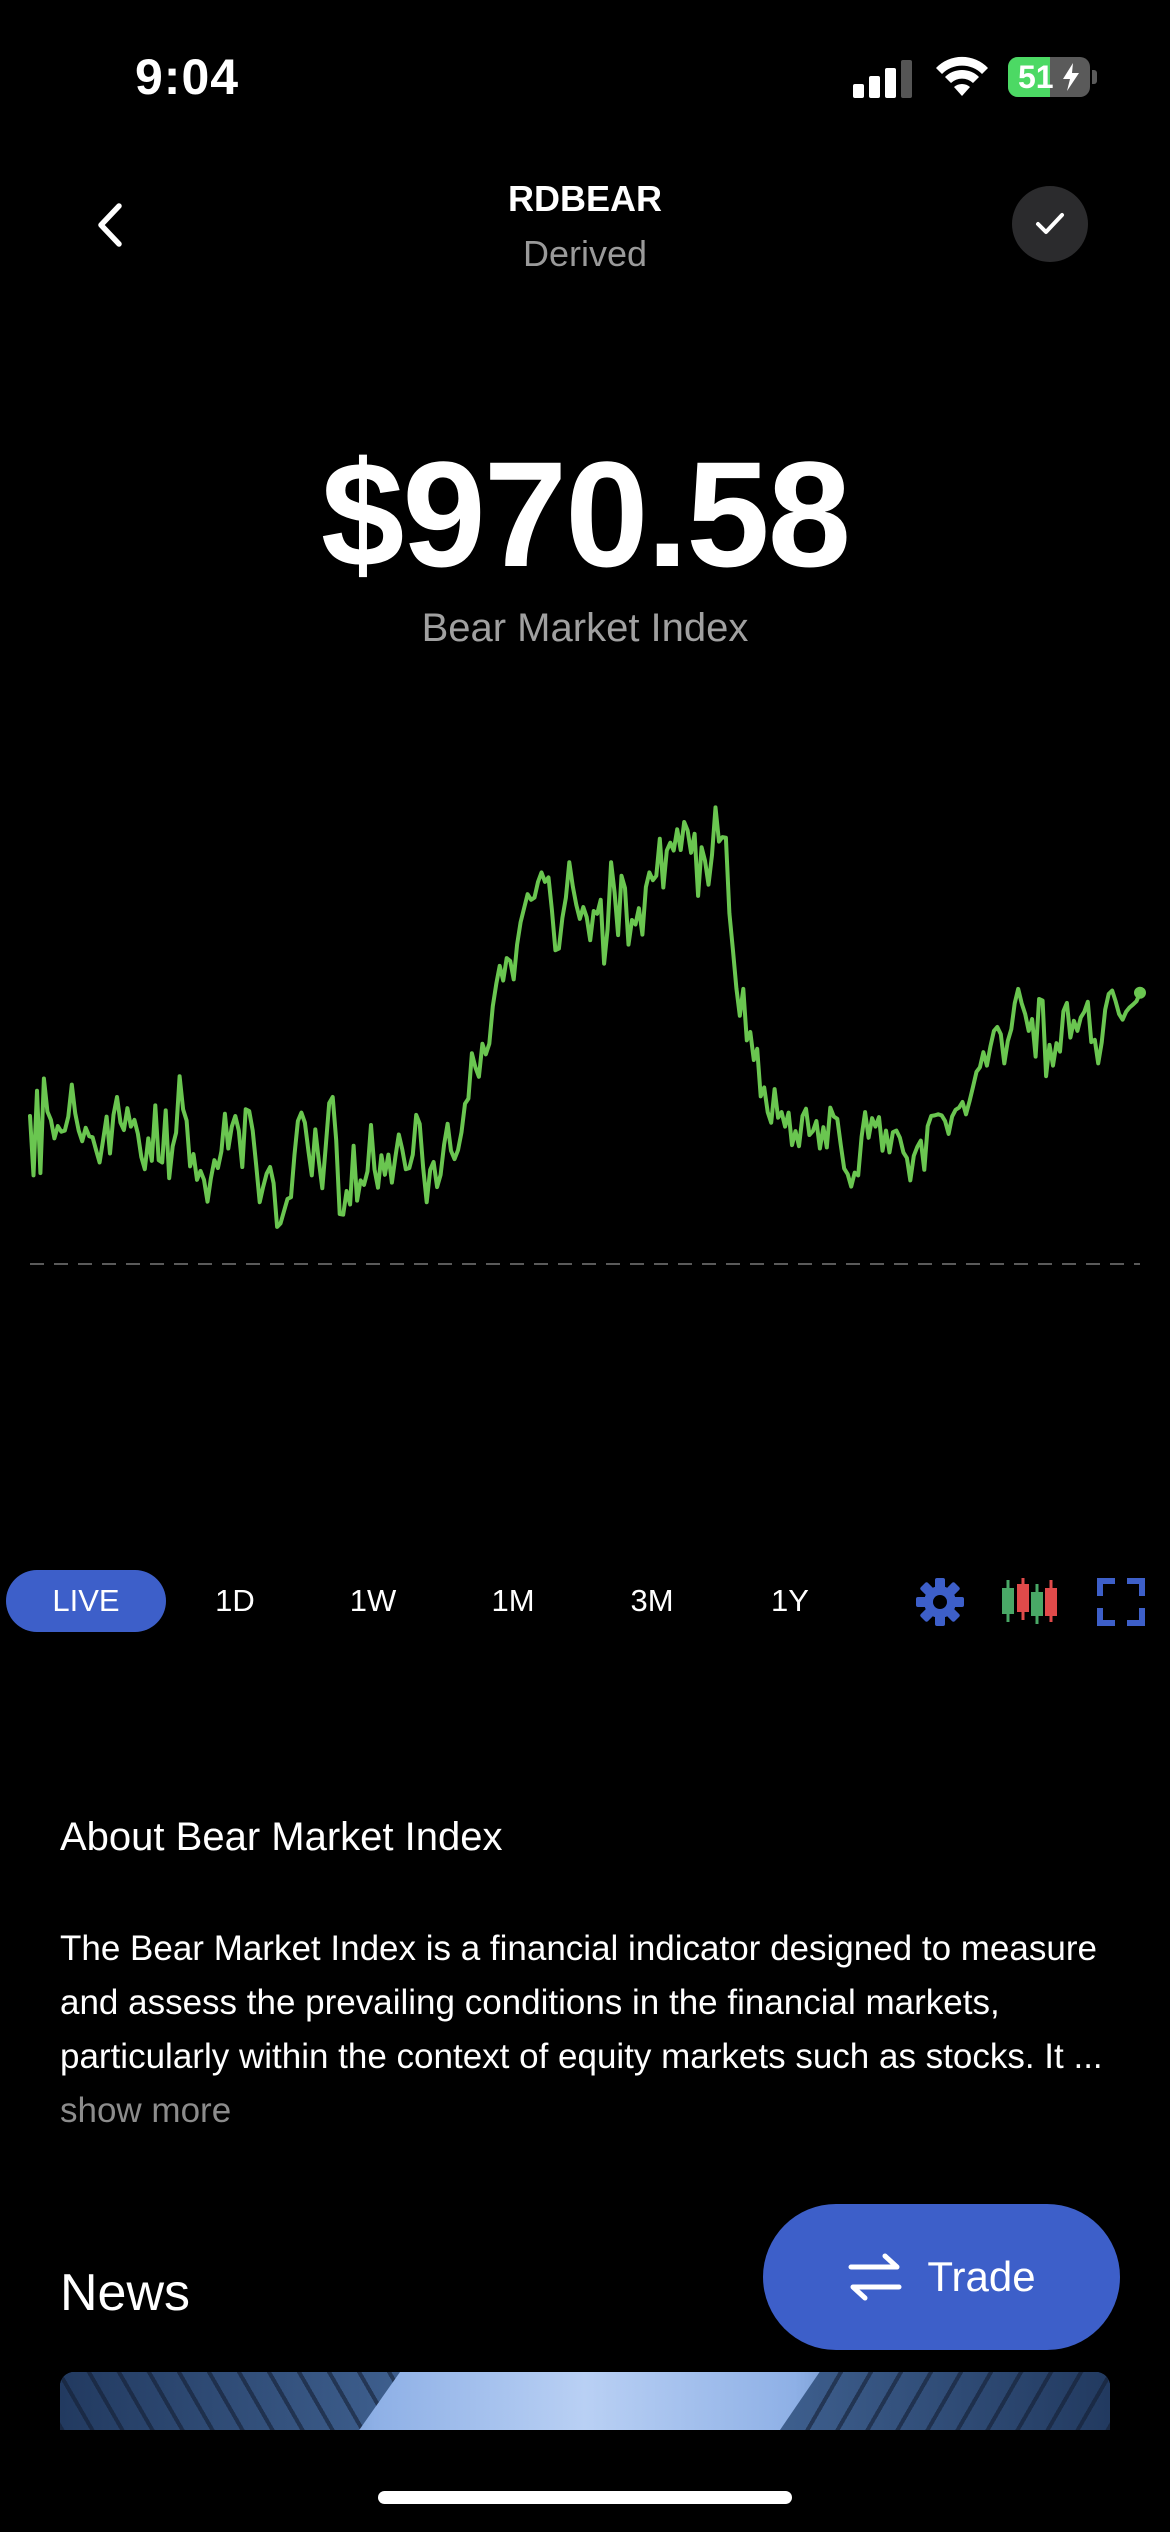 The height and width of the screenshot is (2532, 1170). I want to click on home-indicator, so click(585, 2497).